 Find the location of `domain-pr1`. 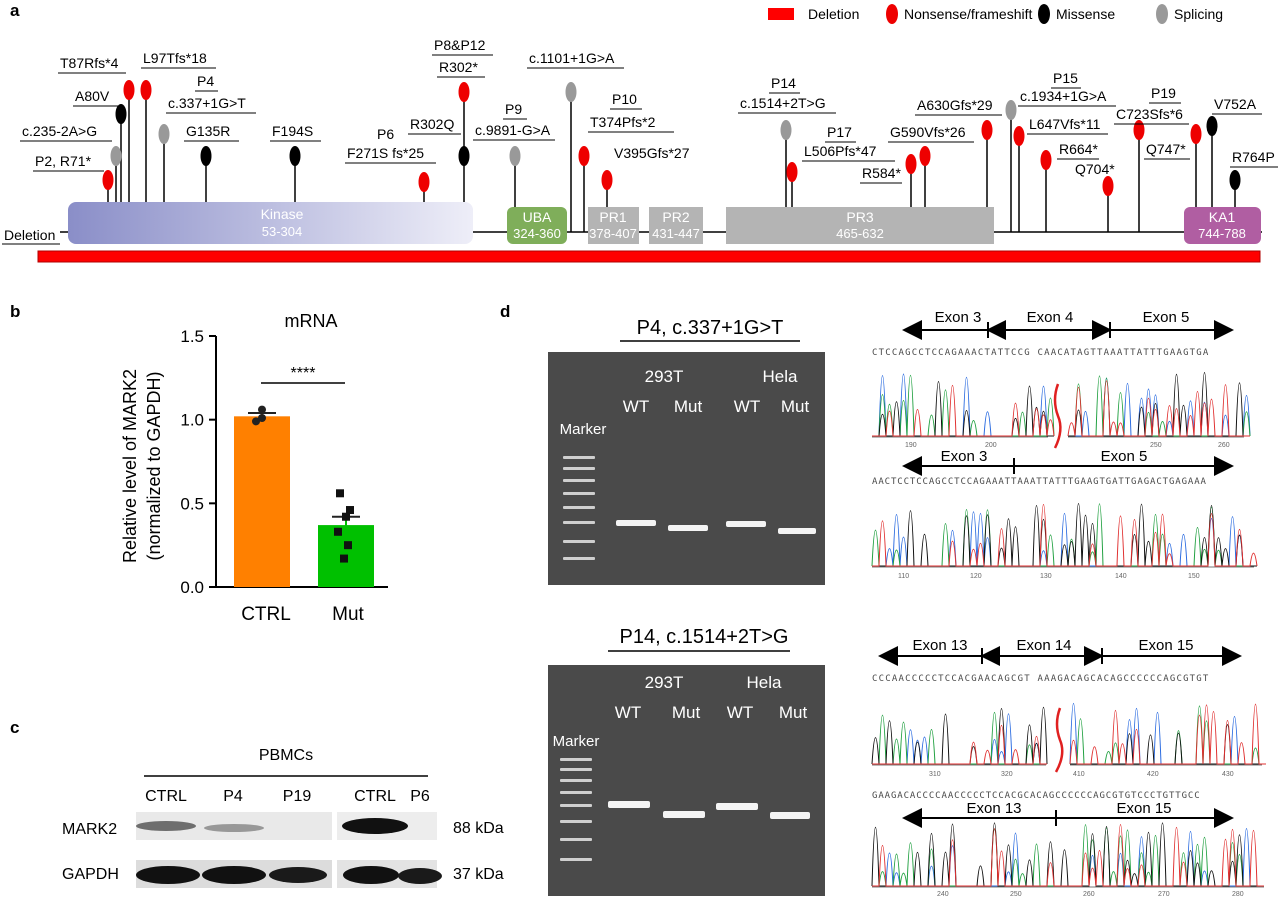

domain-pr1 is located at coordinates (613, 225).